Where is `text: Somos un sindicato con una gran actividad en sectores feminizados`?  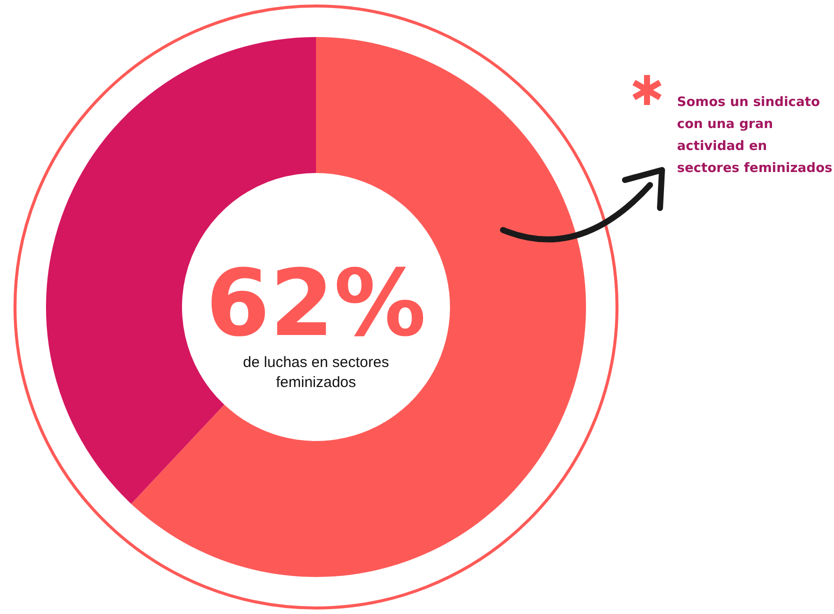
text: Somos un sindicato con una gran actividad en sectores feminizados is located at coordinates (755, 135).